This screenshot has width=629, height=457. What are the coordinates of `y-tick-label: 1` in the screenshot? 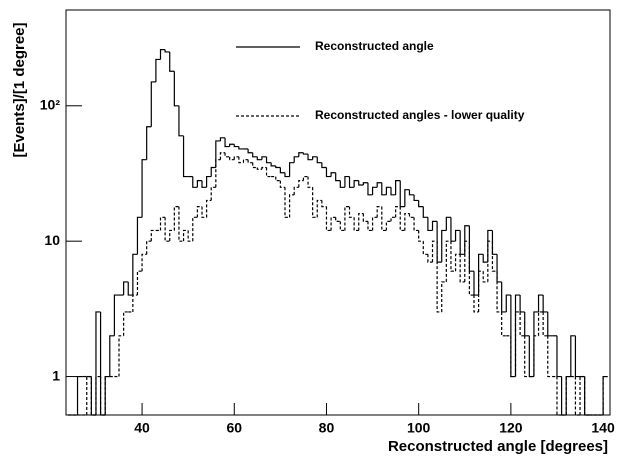 It's located at (56, 375).